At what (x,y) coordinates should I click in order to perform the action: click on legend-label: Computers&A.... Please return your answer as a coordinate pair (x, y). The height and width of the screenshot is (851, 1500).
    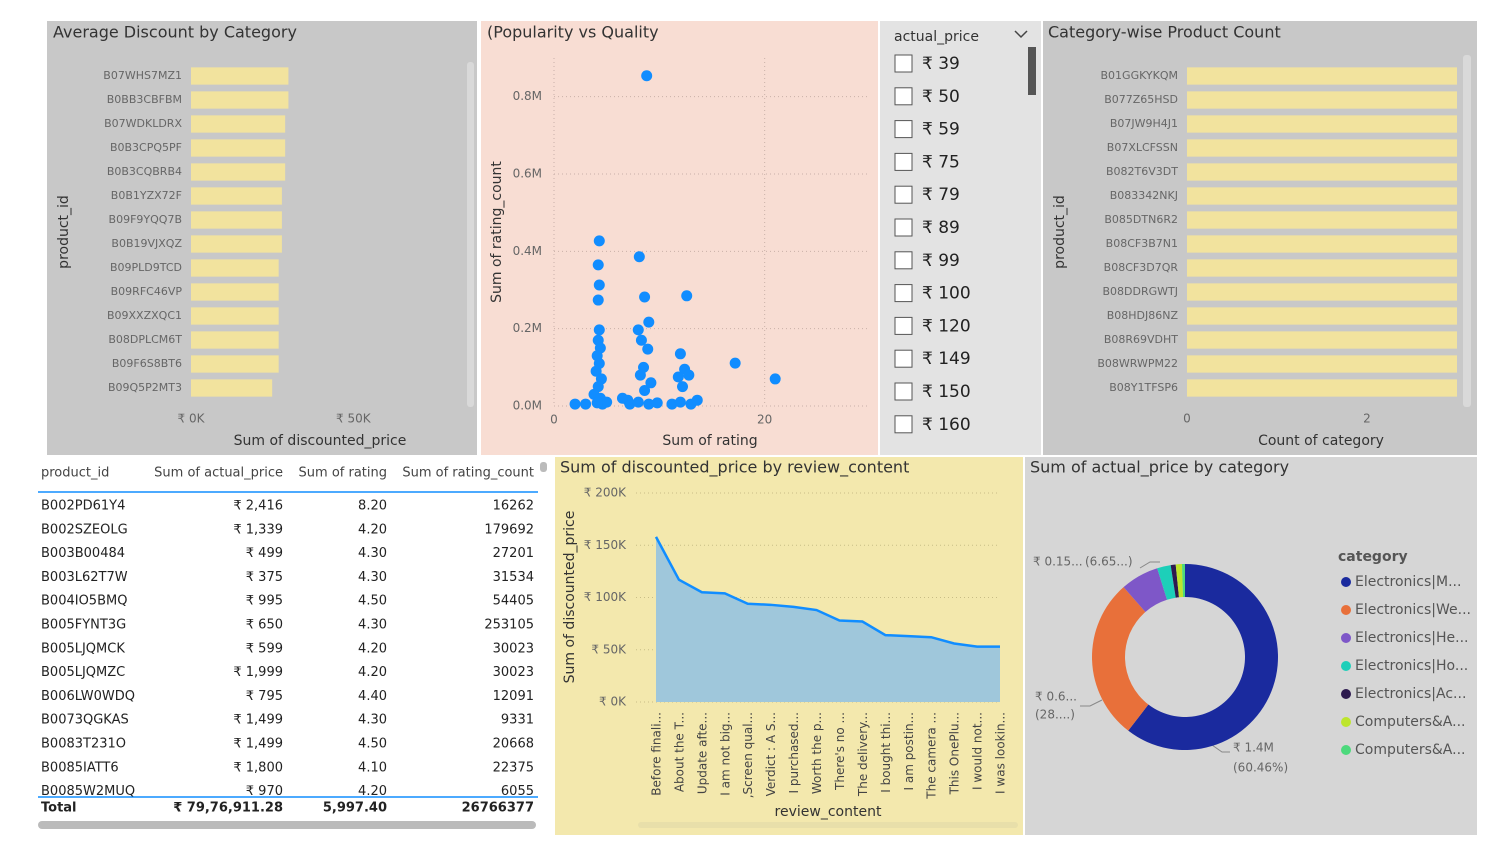
    Looking at the image, I should click on (1410, 722).